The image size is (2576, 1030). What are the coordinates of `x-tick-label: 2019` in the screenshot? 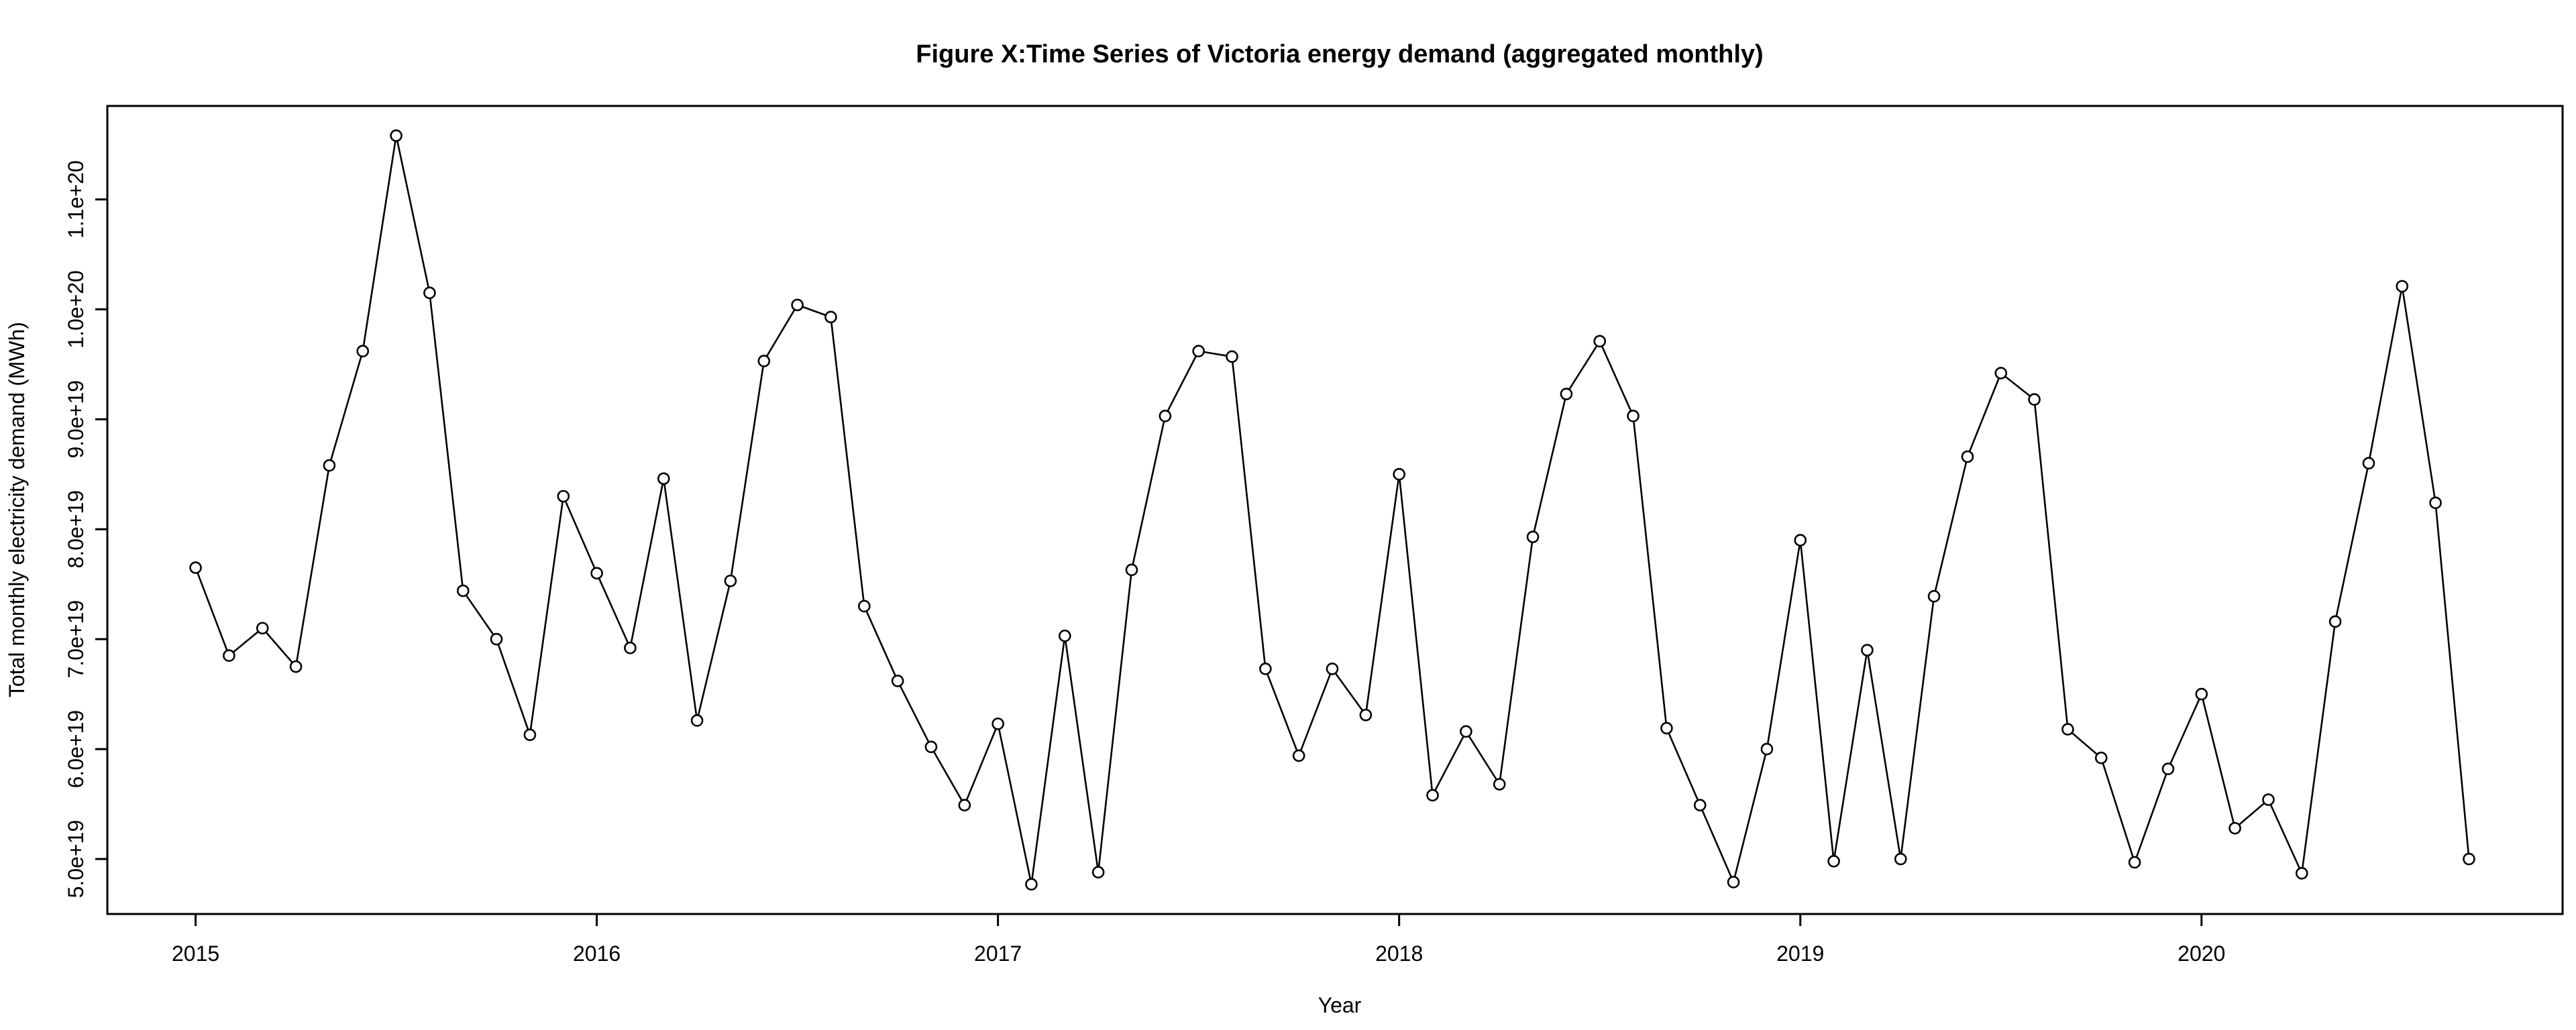 It's located at (1800, 953).